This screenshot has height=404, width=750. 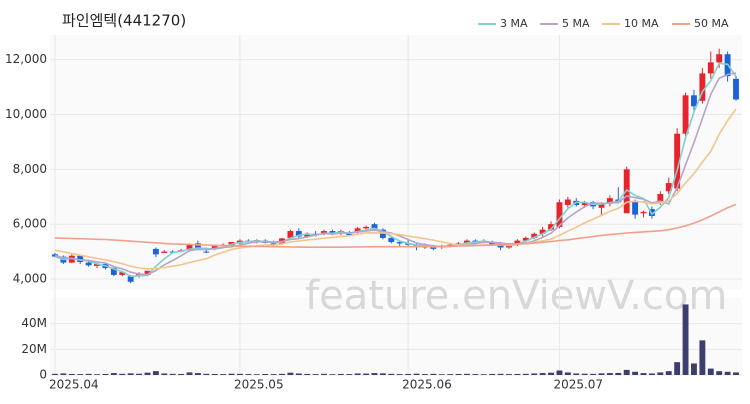 I want to click on y-tick-label: 4,000, so click(x=30, y=279).